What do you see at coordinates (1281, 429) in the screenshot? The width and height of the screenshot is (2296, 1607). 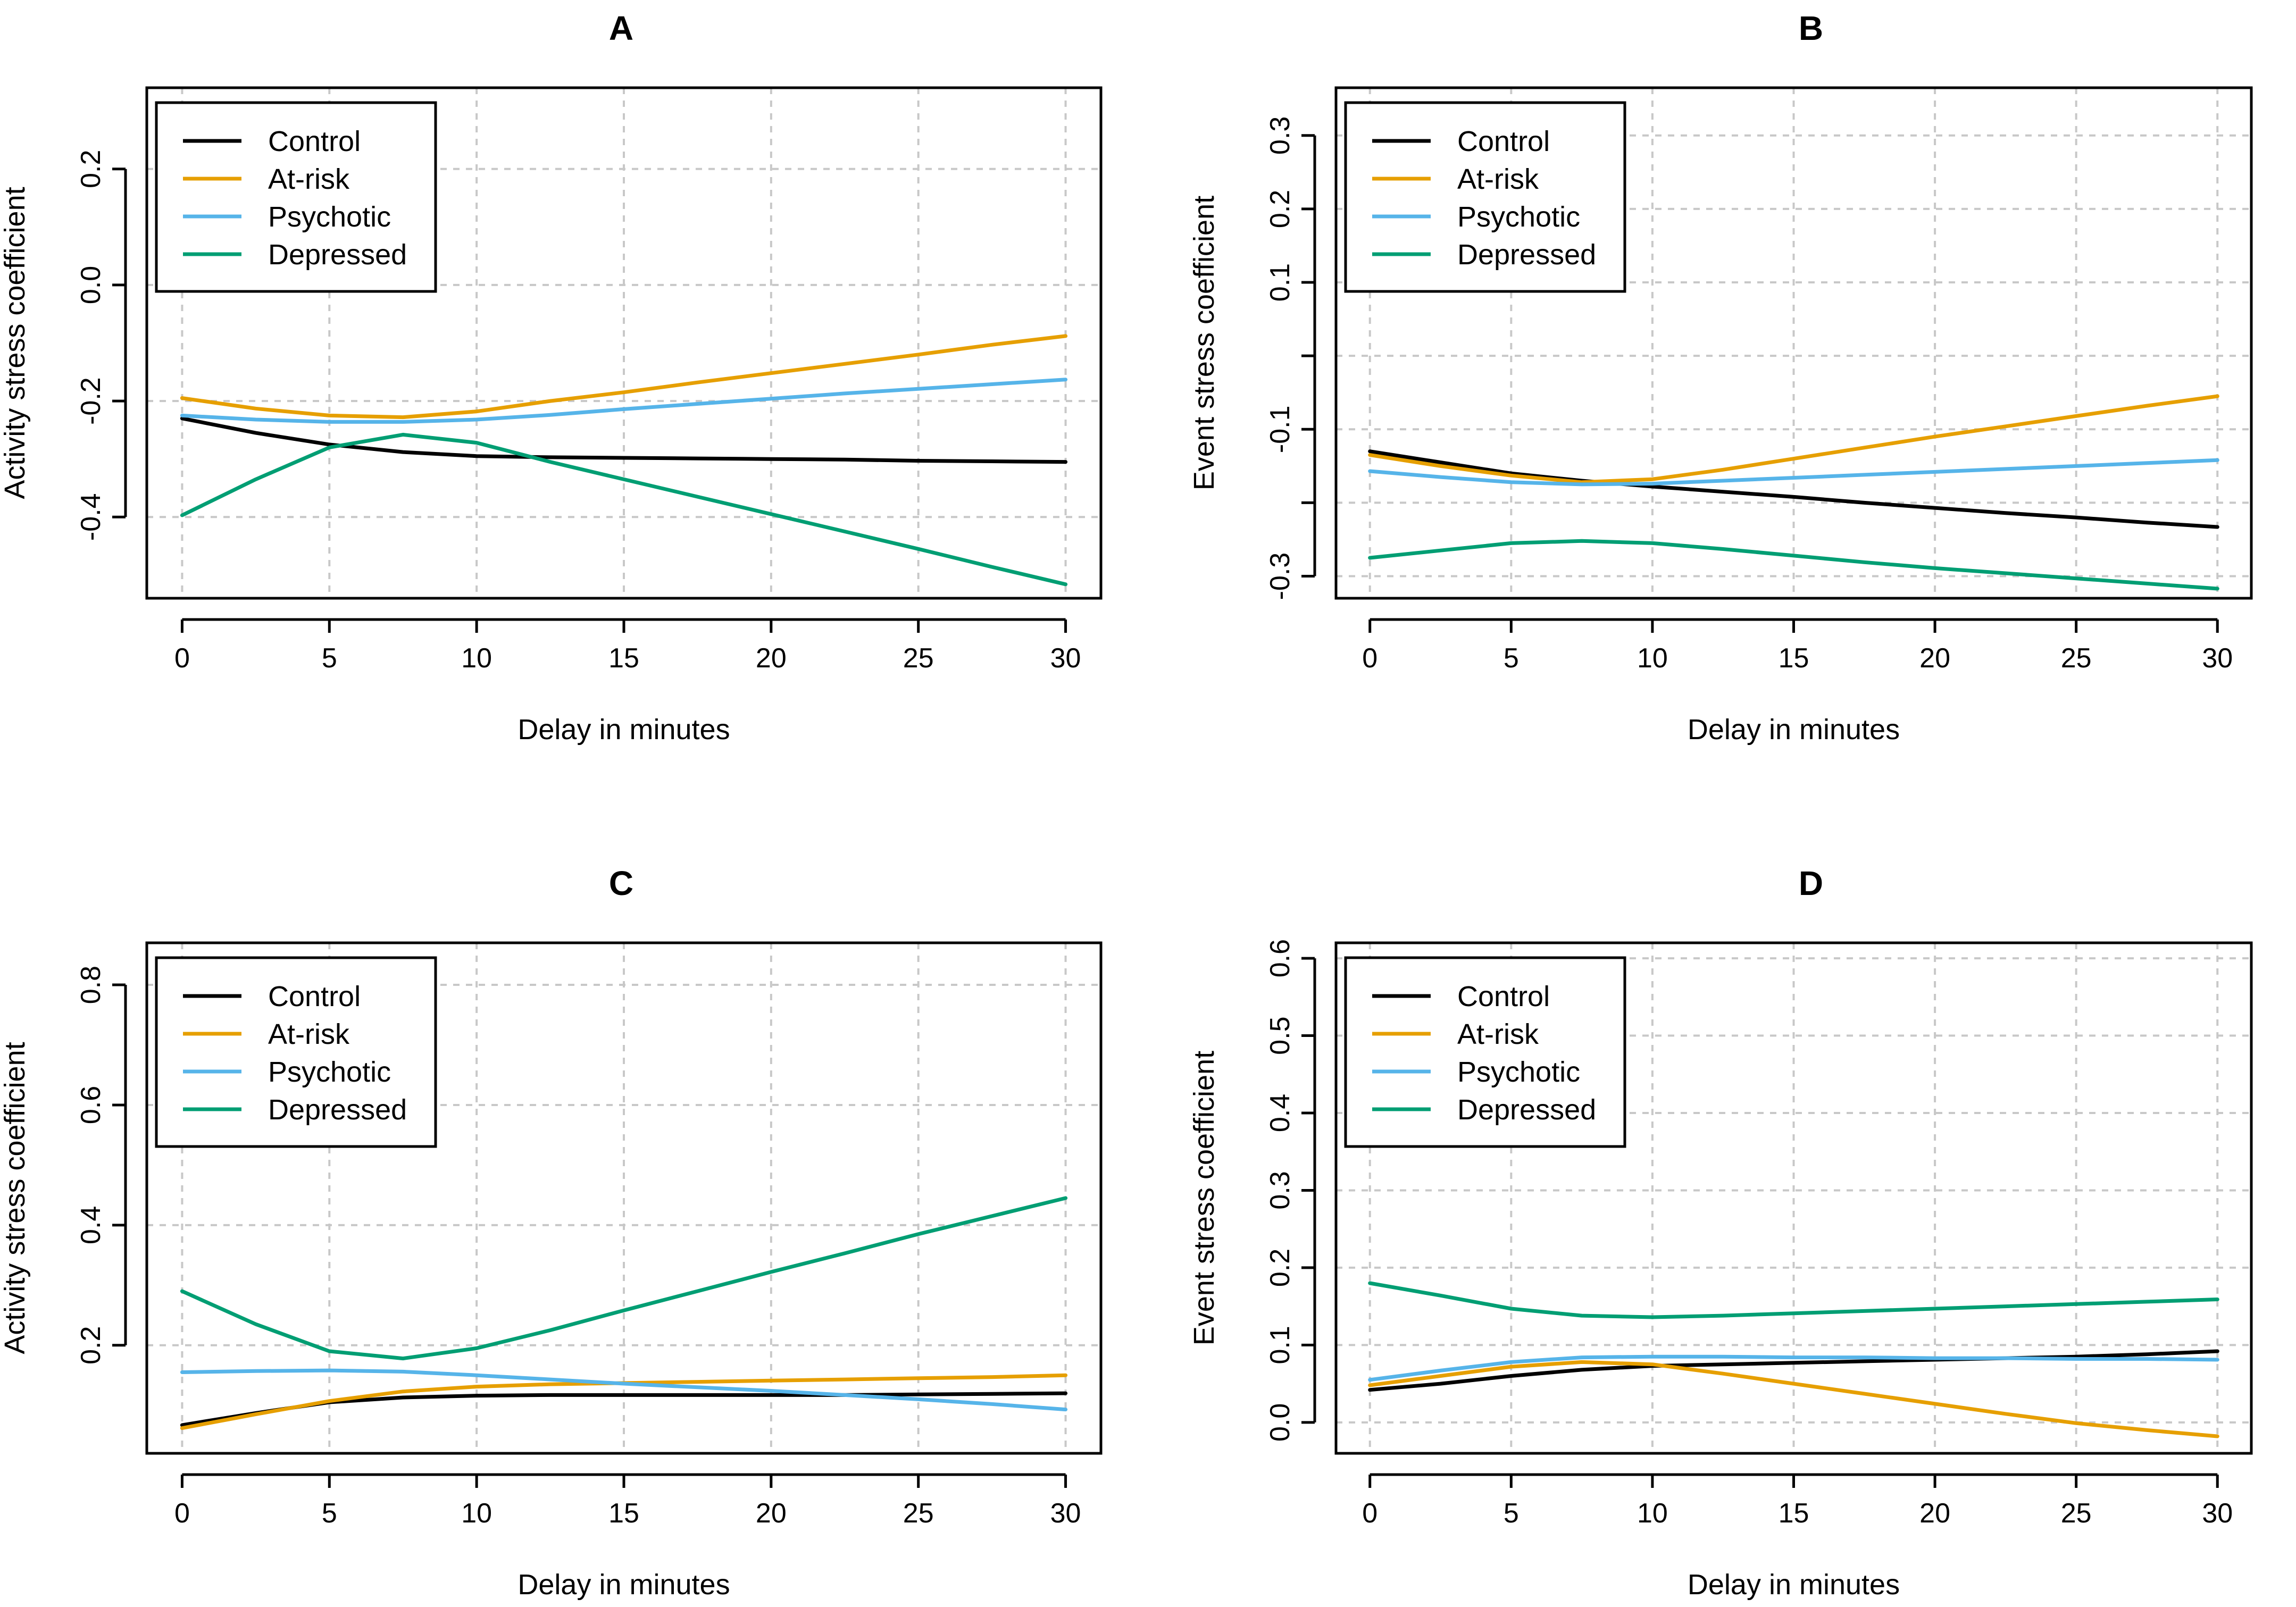 I see `y-tick-label: -0.1` at bounding box center [1281, 429].